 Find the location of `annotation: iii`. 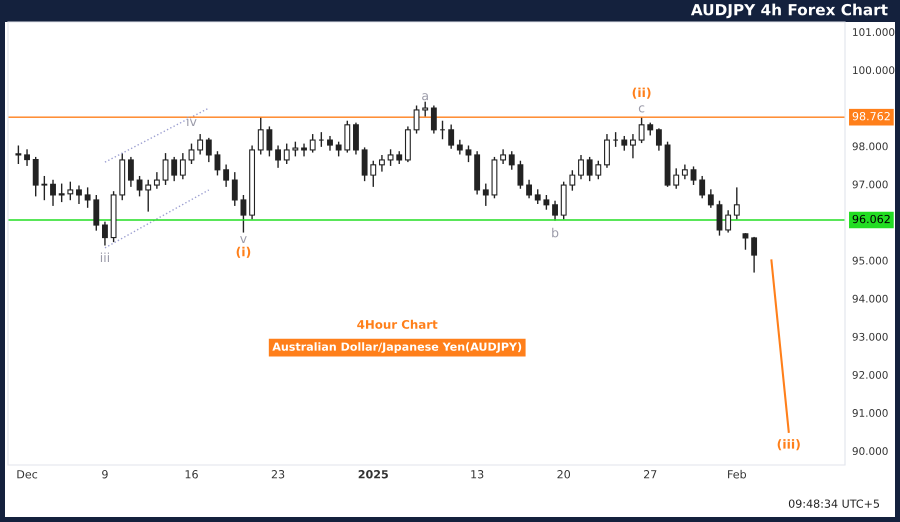

annotation: iii is located at coordinates (104, 257).